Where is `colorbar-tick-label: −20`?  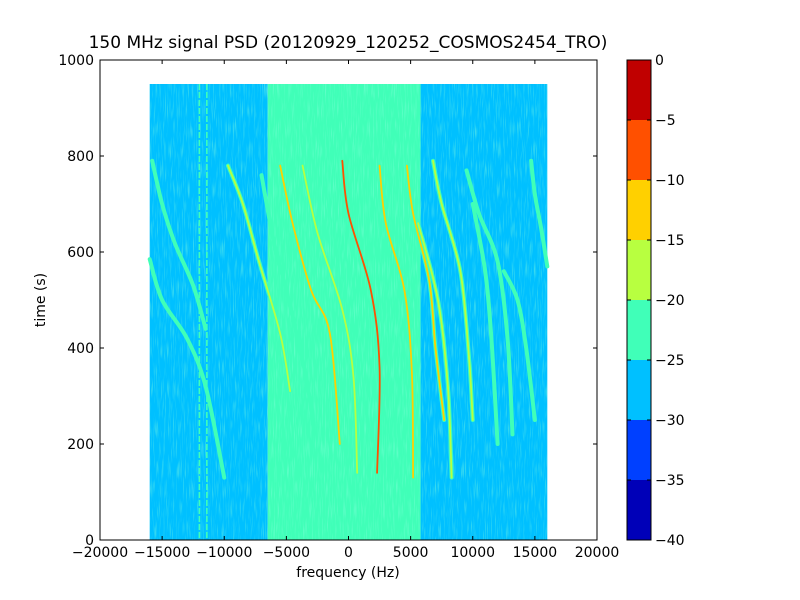 colorbar-tick-label: −20 is located at coordinates (670, 301).